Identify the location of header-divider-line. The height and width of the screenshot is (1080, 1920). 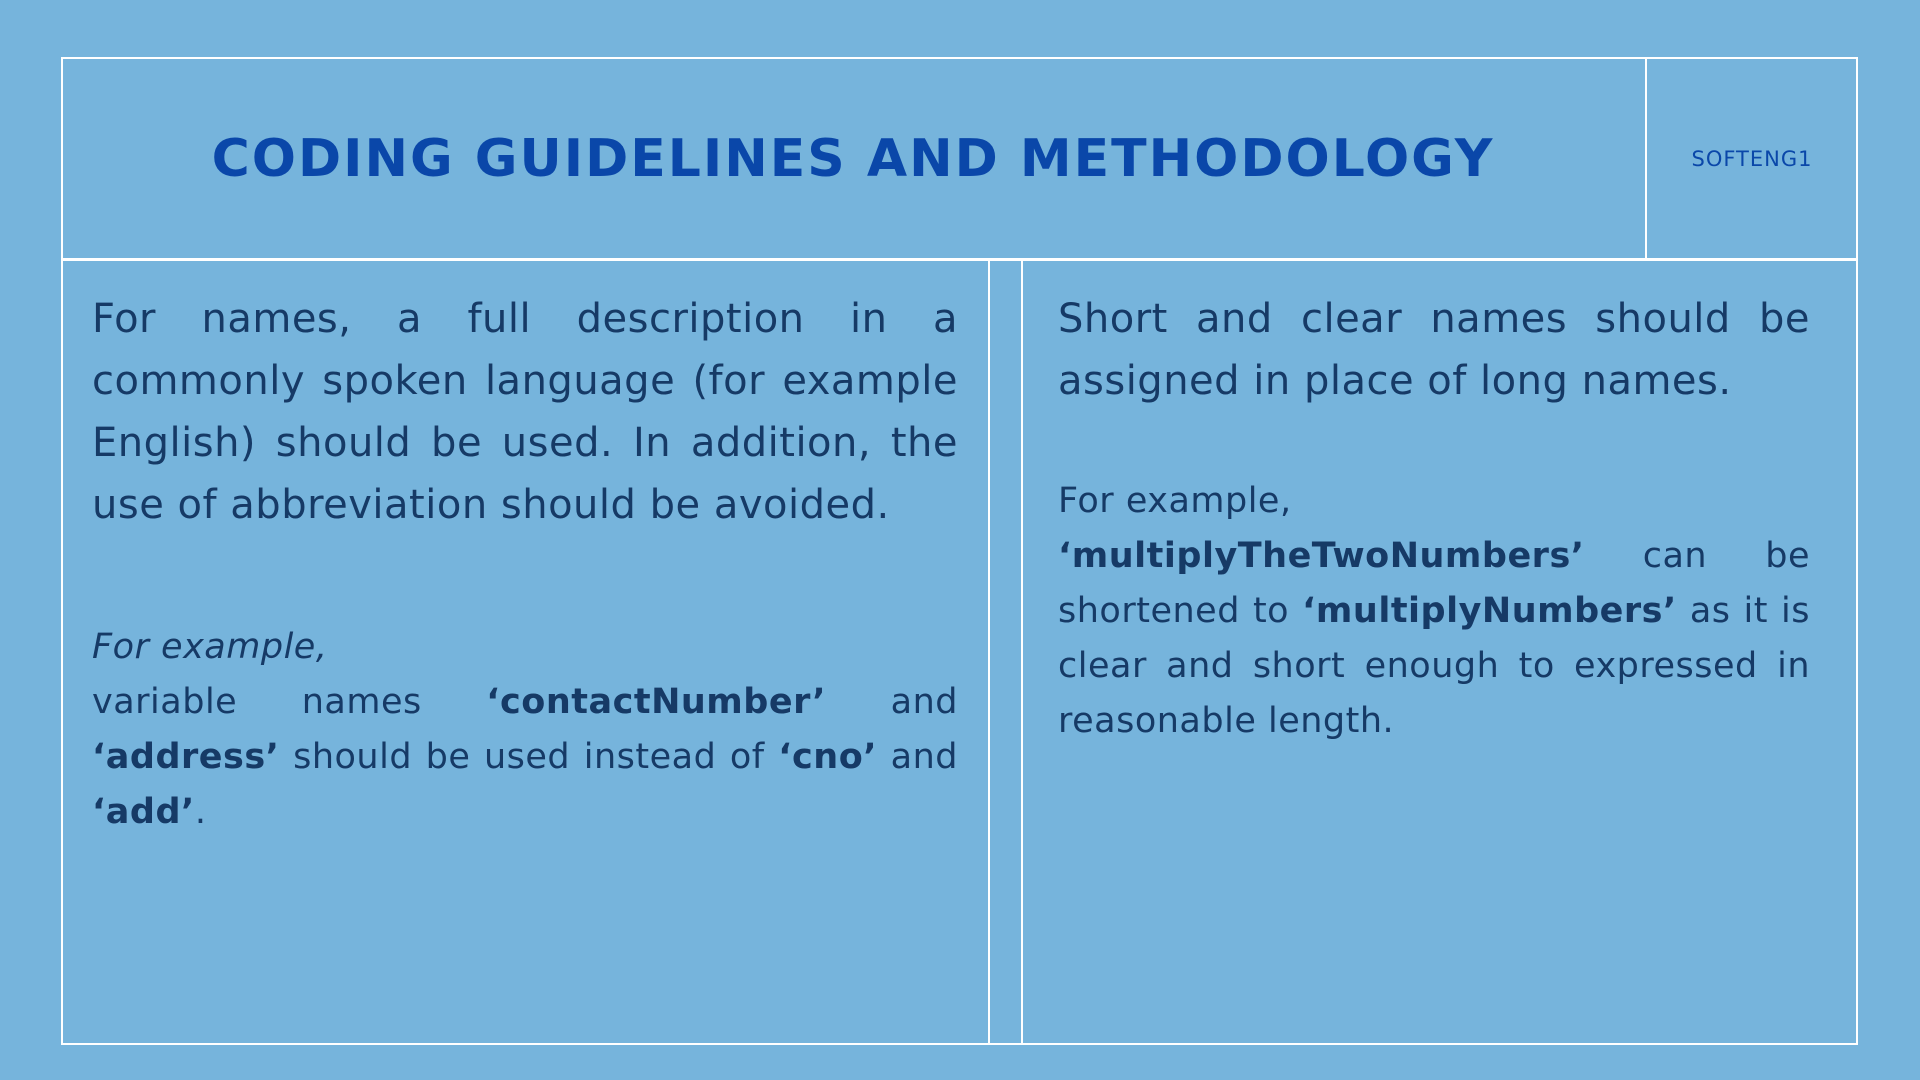
(959, 259).